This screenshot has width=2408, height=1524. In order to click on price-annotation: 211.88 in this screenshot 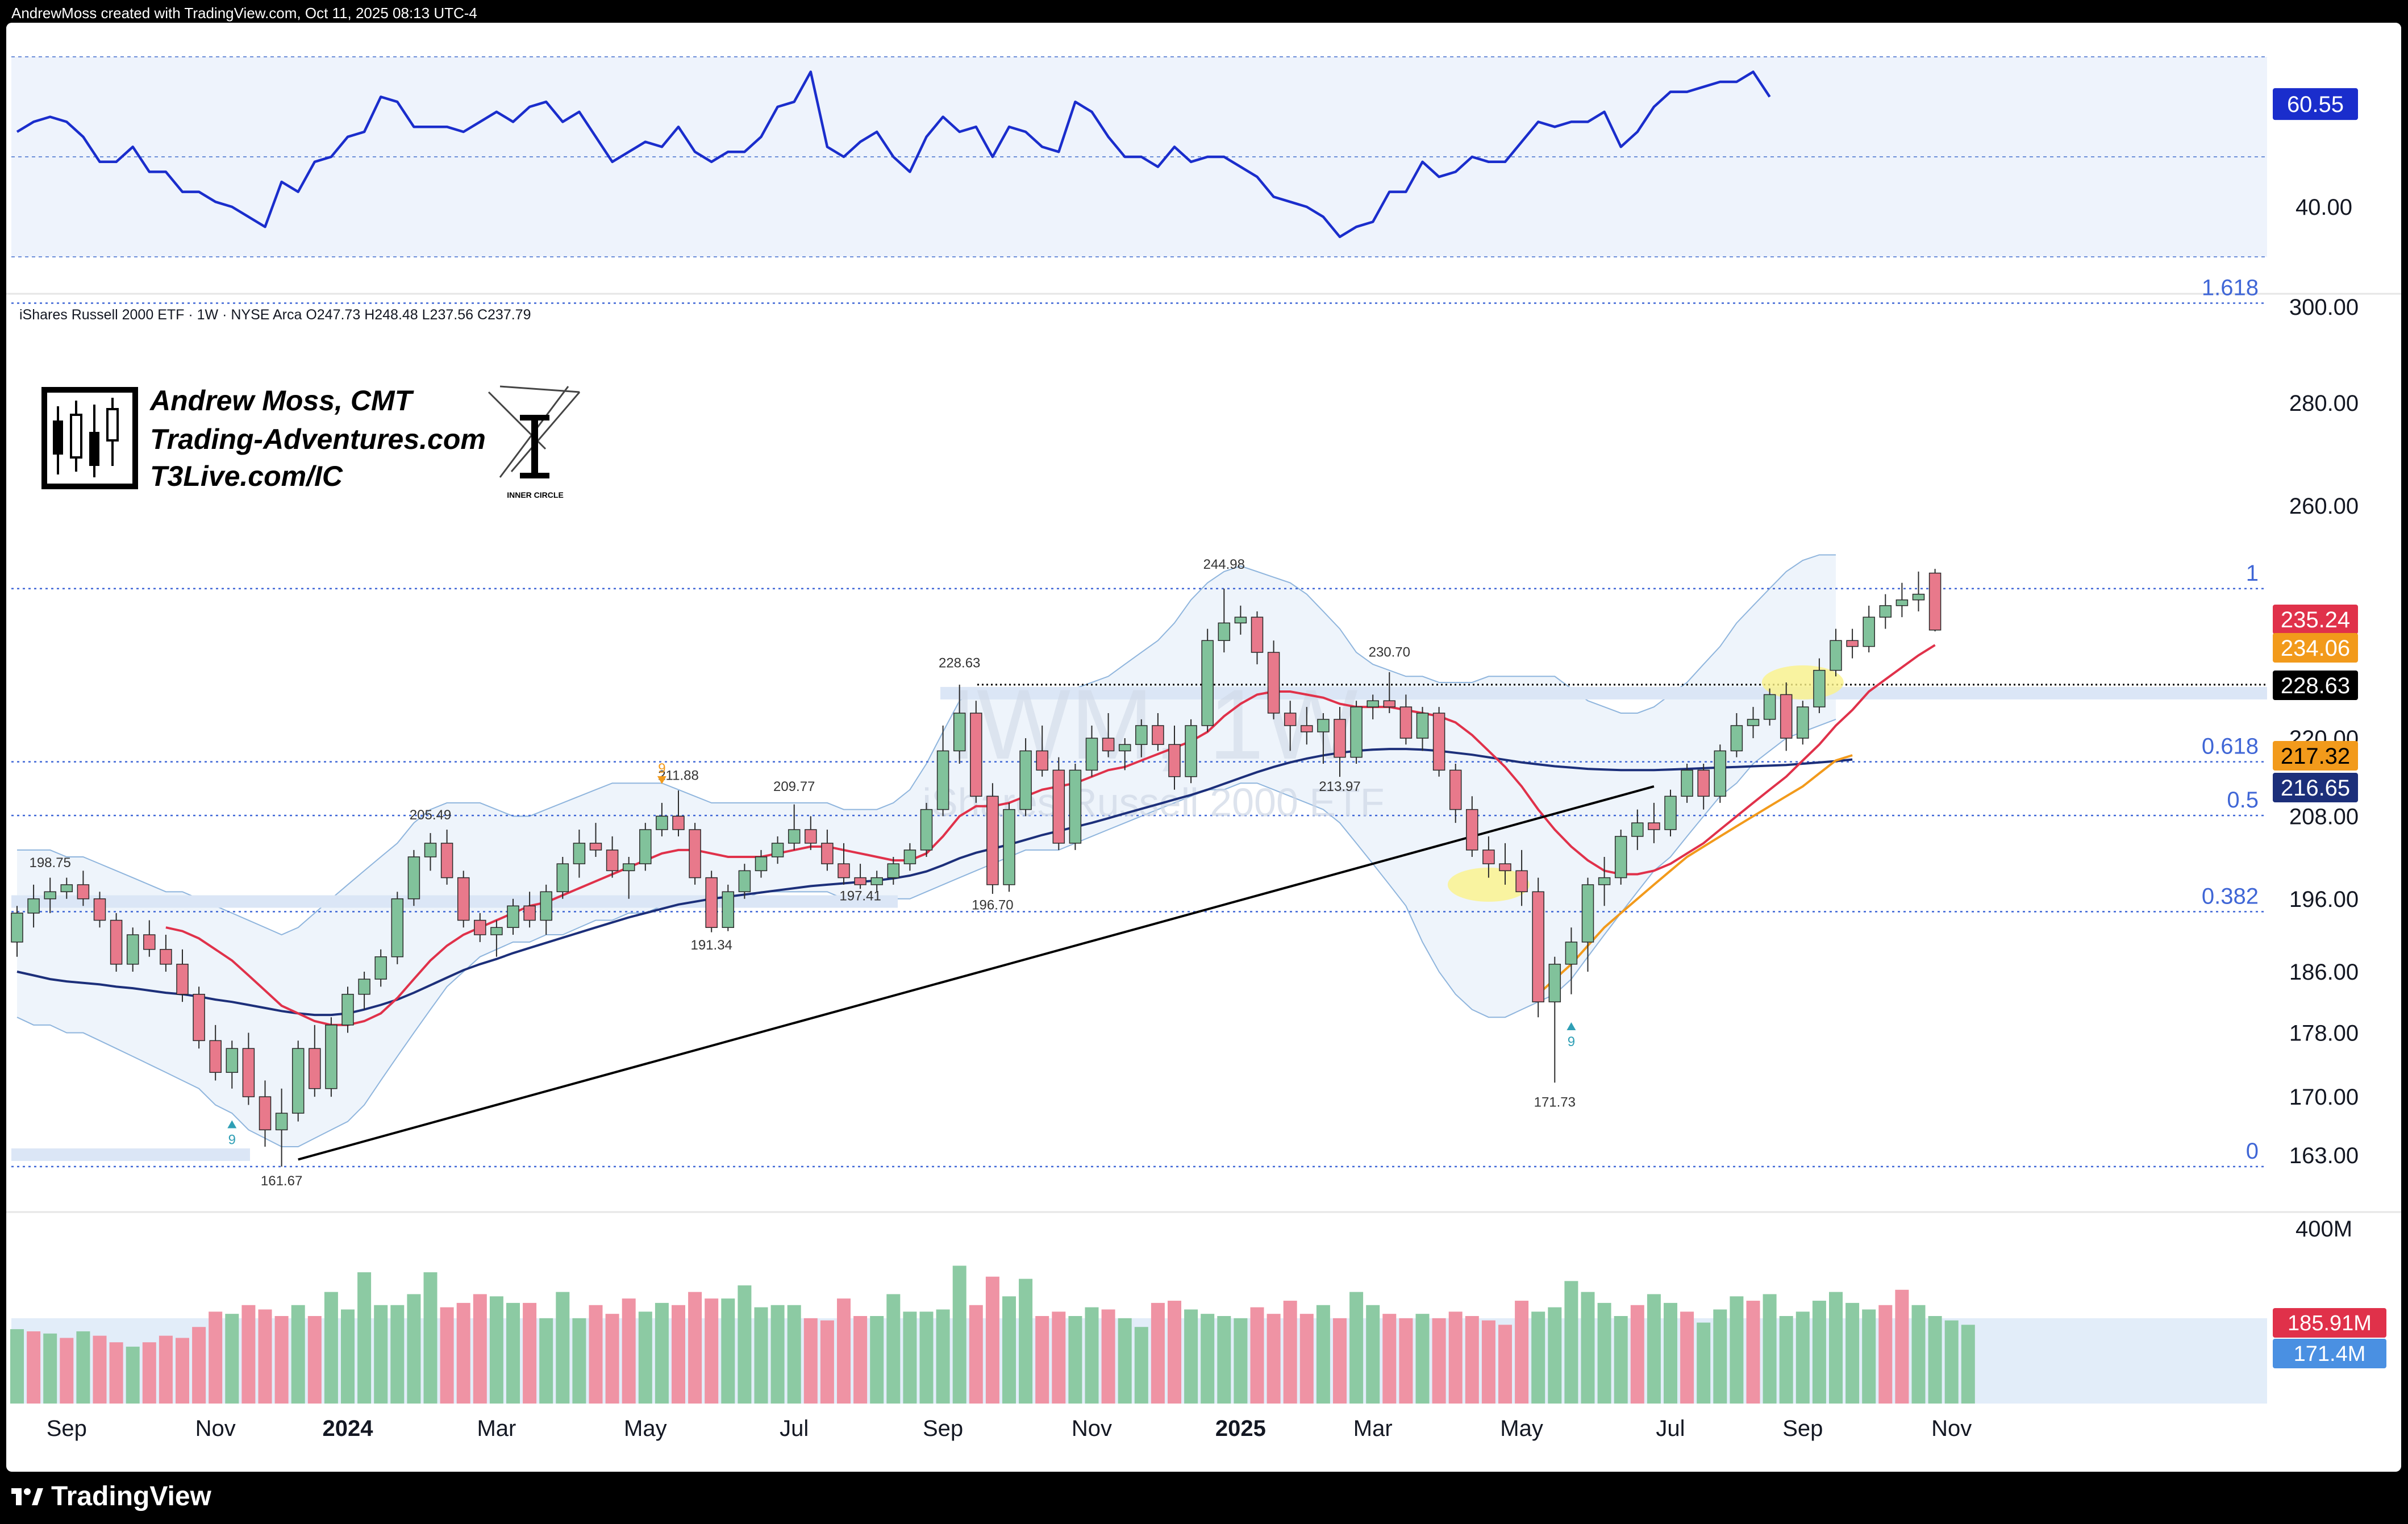, I will do `click(678, 775)`.